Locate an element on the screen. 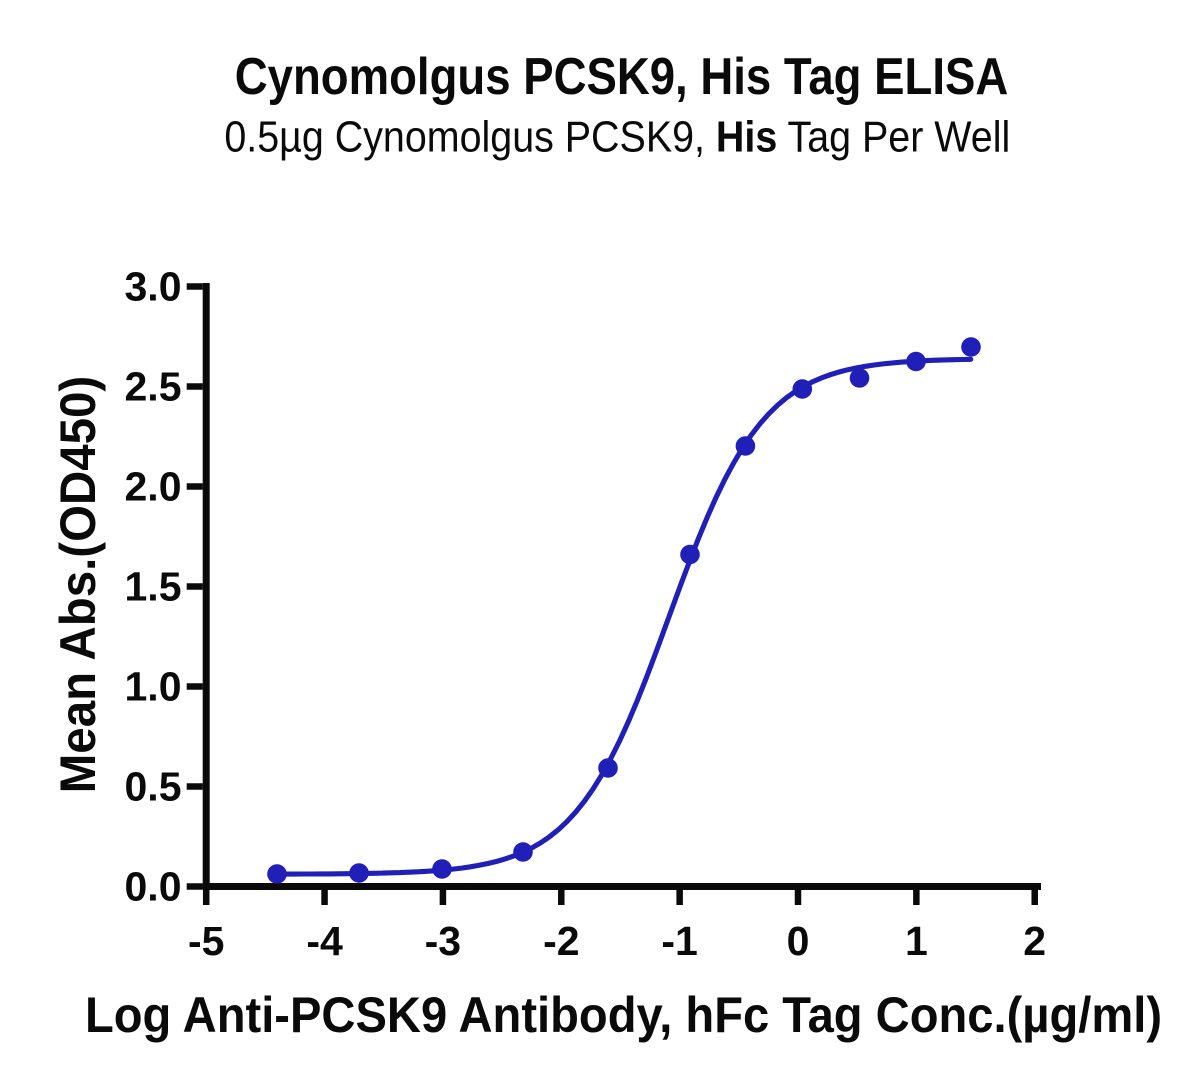 Image resolution: width=1203 pixels, height=1086 pixels. svg-text: -5 is located at coordinates (206, 941).